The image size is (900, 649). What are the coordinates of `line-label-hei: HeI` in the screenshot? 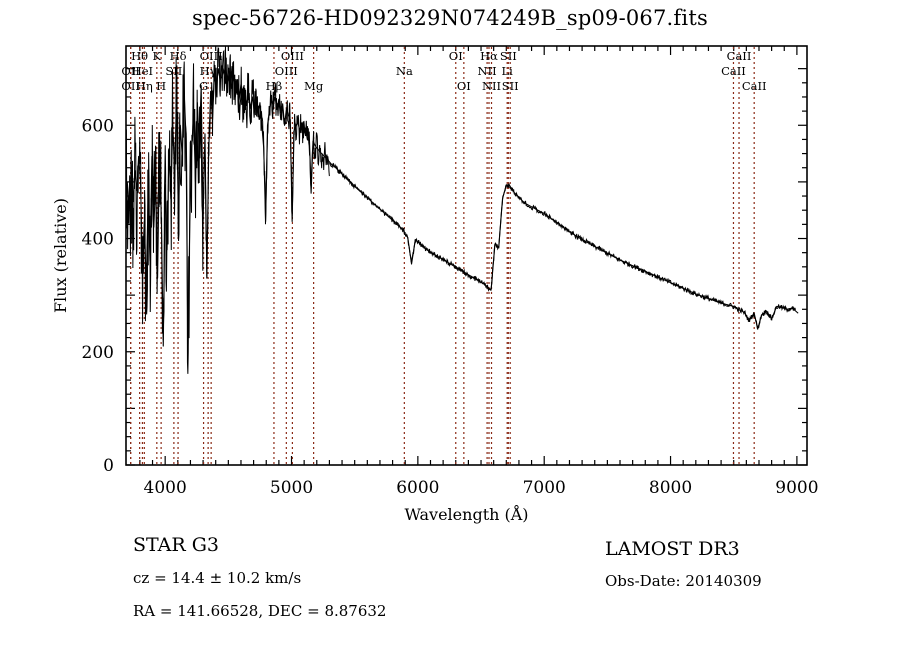 It's located at (142, 71).